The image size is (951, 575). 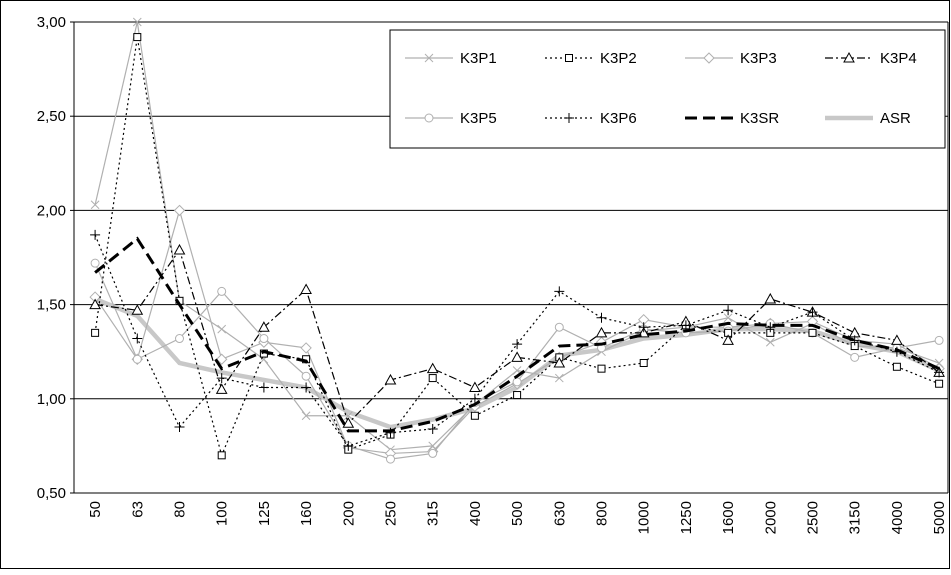 I want to click on legend-label: K3P6, so click(x=618, y=118).